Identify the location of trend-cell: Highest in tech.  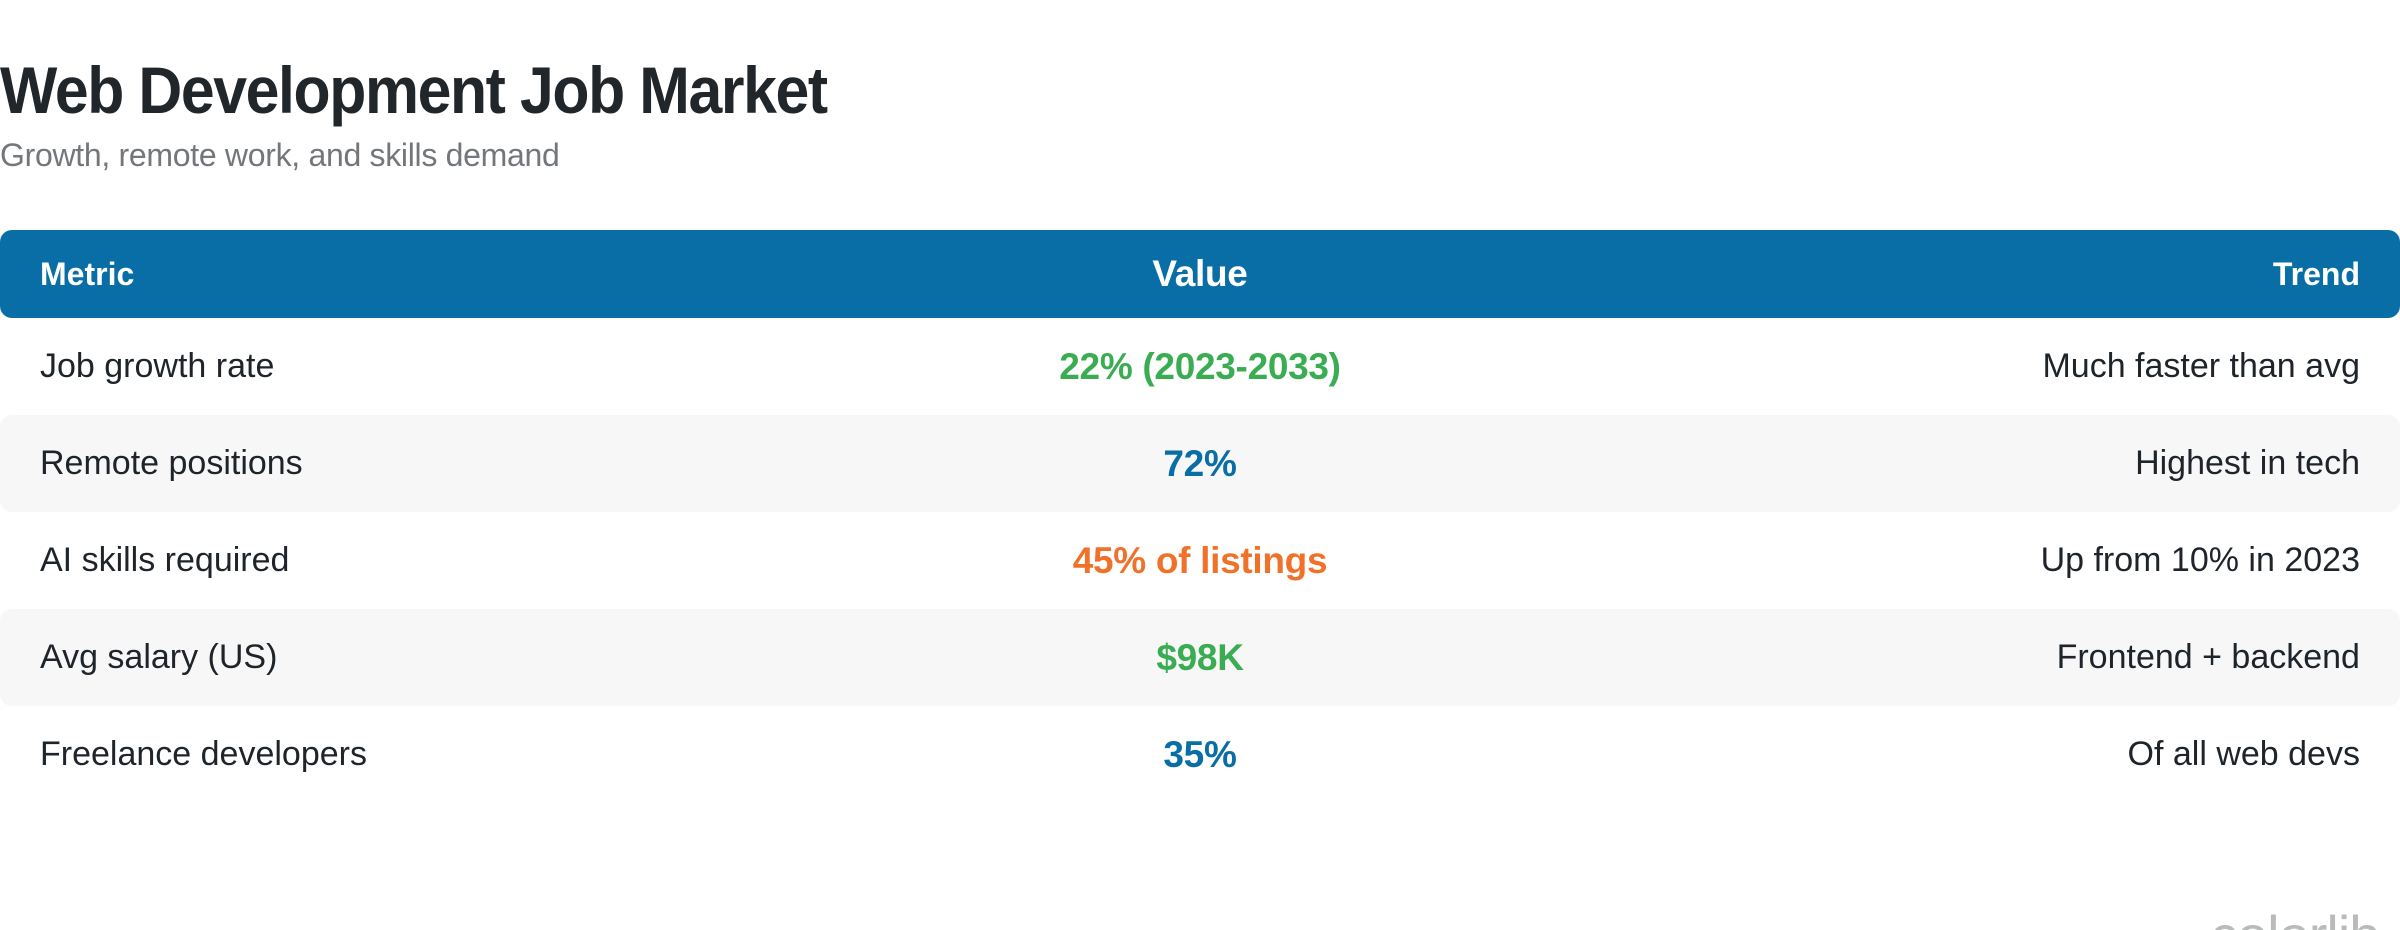
(2247, 463).